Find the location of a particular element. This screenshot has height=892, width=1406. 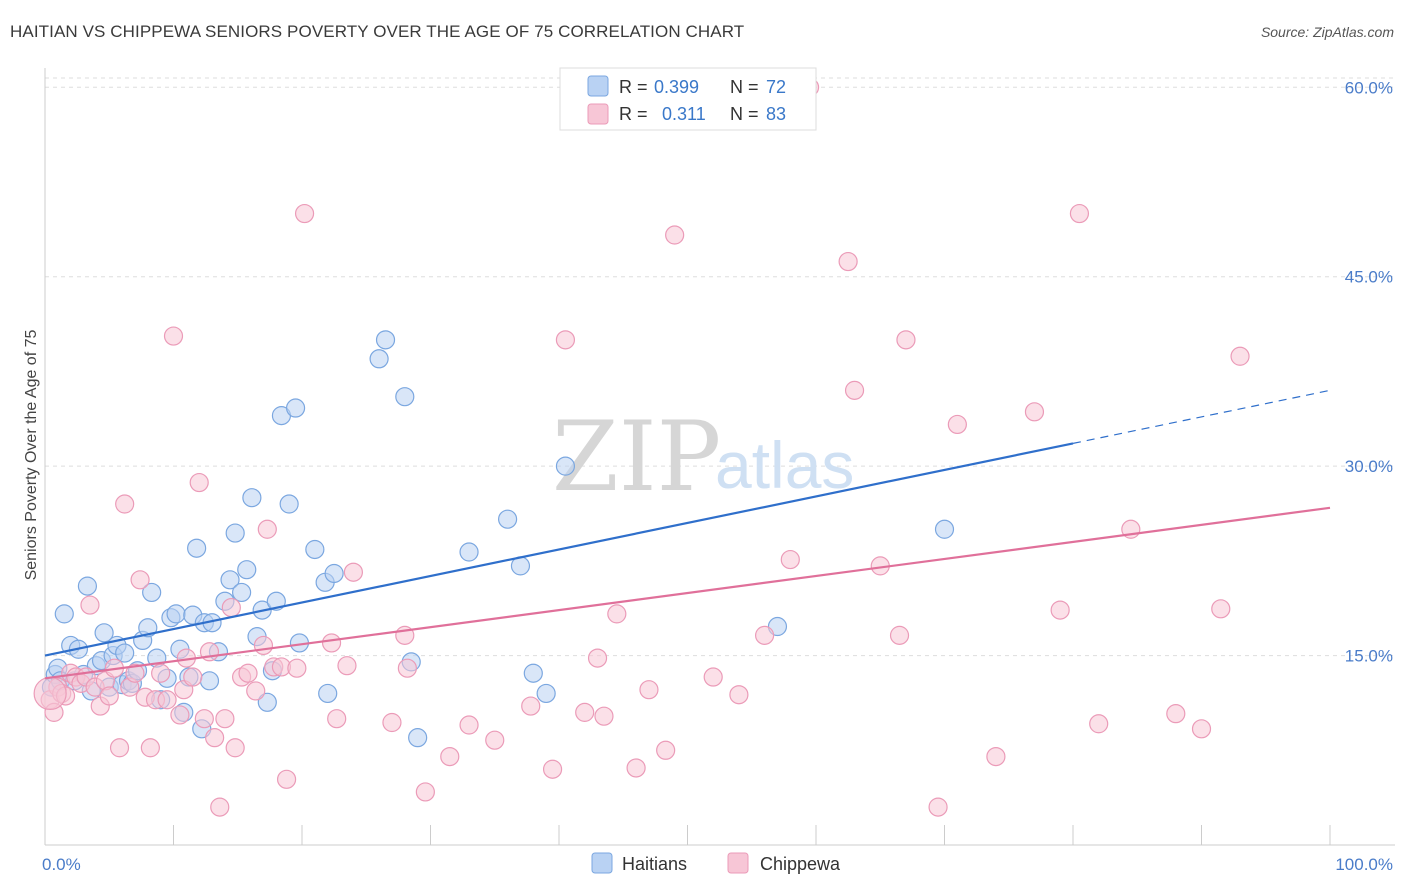

chippewa-point-cluster is located at coordinates (50, 693).